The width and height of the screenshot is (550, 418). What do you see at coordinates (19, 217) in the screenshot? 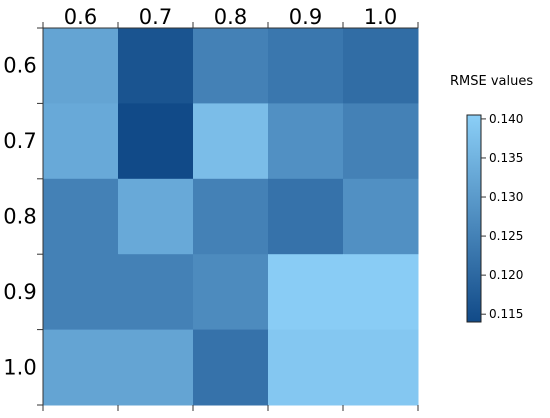
I see `y-tick-label: 0.8` at bounding box center [19, 217].